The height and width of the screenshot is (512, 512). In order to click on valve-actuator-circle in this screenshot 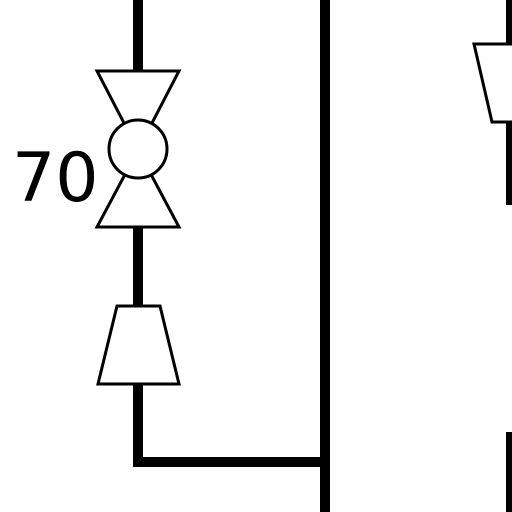, I will do `click(138, 149)`.